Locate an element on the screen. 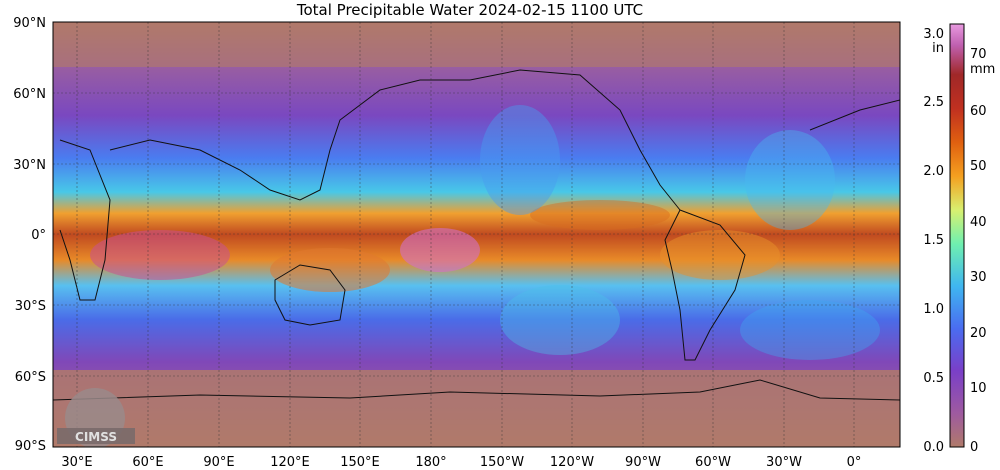 The image size is (1000, 470). antarctic-dry-region is located at coordinates (476, 408).